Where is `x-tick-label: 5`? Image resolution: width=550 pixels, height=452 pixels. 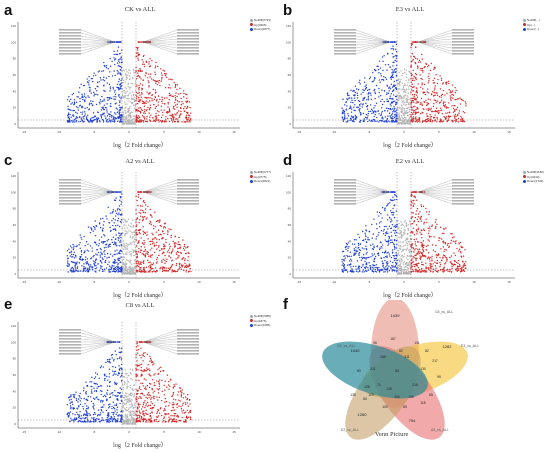
x-tick-label: 5 is located at coordinates (164, 132).